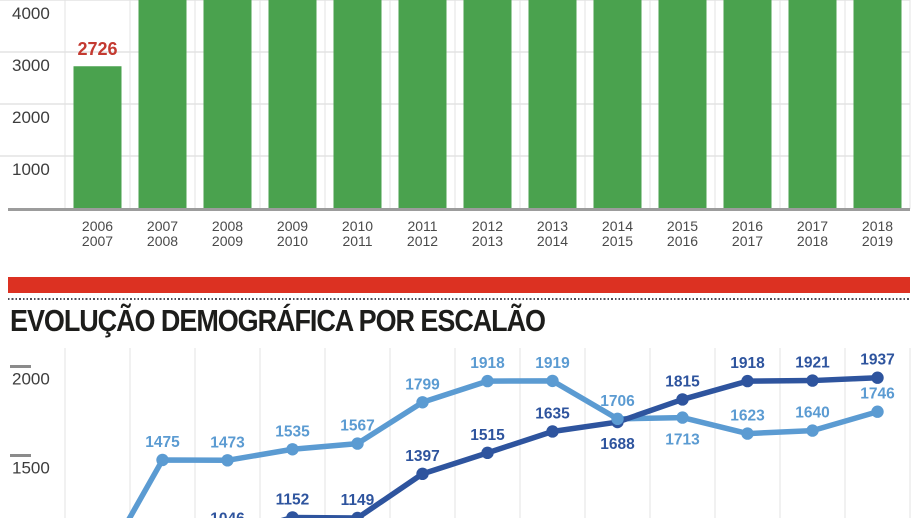 The width and height of the screenshot is (920, 518). I want to click on x-tick-label: 2010 2011, so click(357, 233).